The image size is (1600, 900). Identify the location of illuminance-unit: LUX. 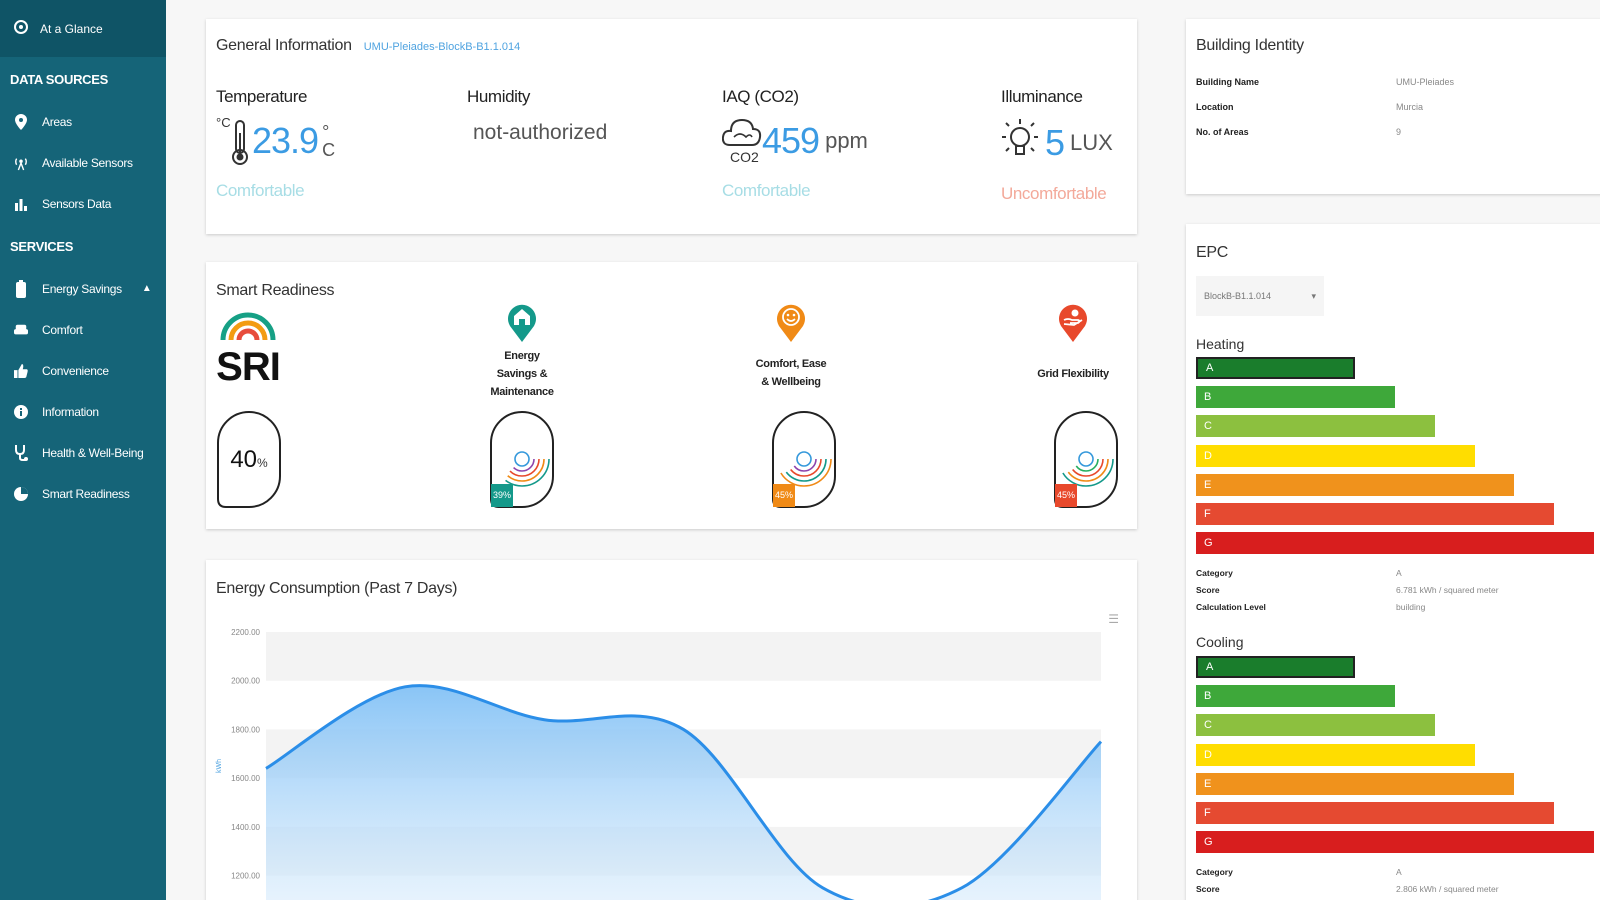
(1091, 142).